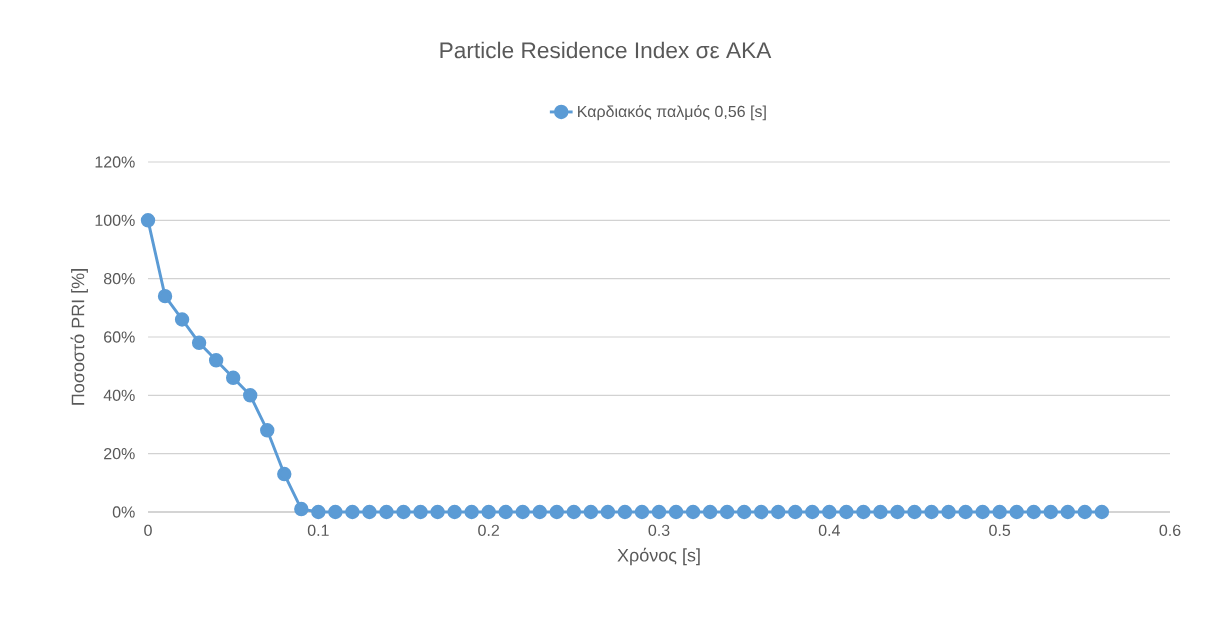 The width and height of the screenshot is (1210, 621). What do you see at coordinates (115, 220) in the screenshot?
I see `y-tick-label: 100%` at bounding box center [115, 220].